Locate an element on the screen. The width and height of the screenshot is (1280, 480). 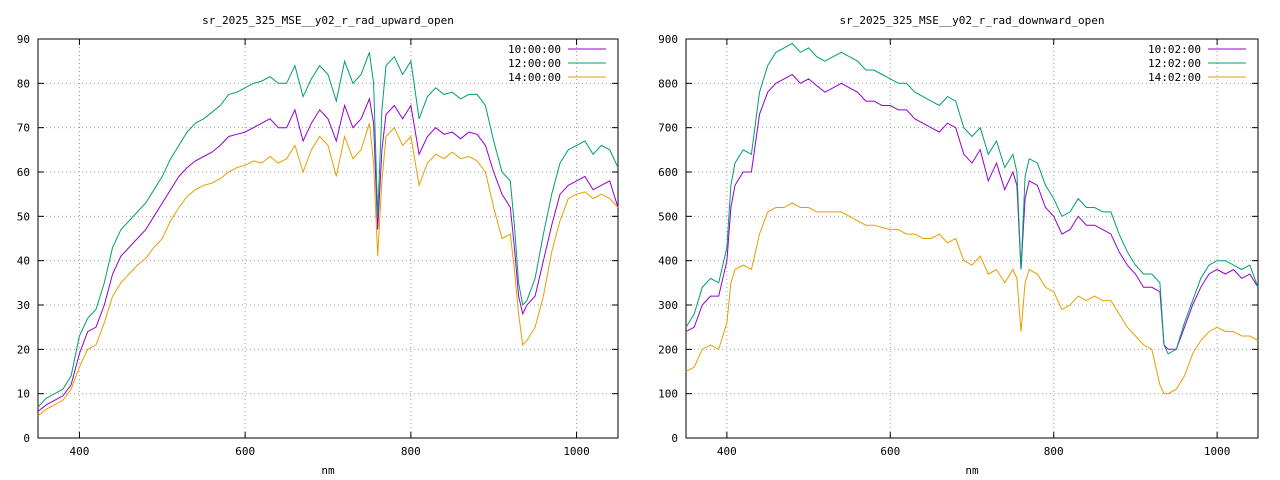
y-tick-label: 500 is located at coordinates (668, 216).